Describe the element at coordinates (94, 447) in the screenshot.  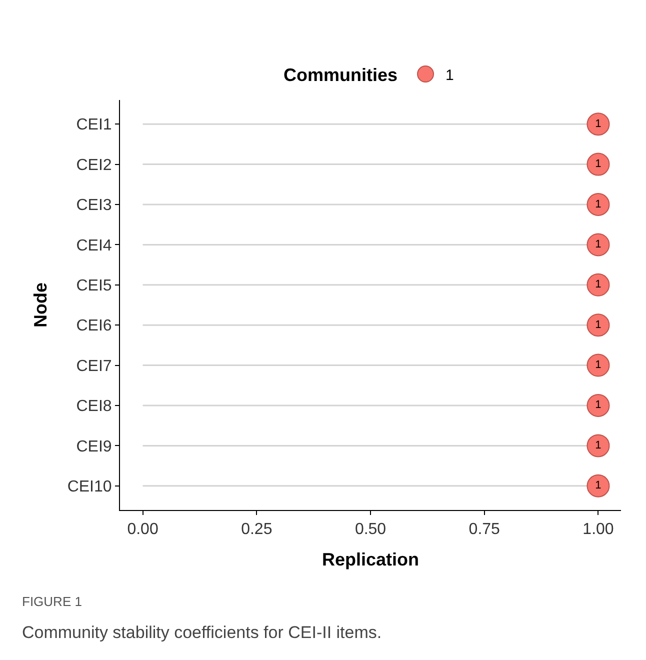
I see `y-tick-label: CEI9` at that location.